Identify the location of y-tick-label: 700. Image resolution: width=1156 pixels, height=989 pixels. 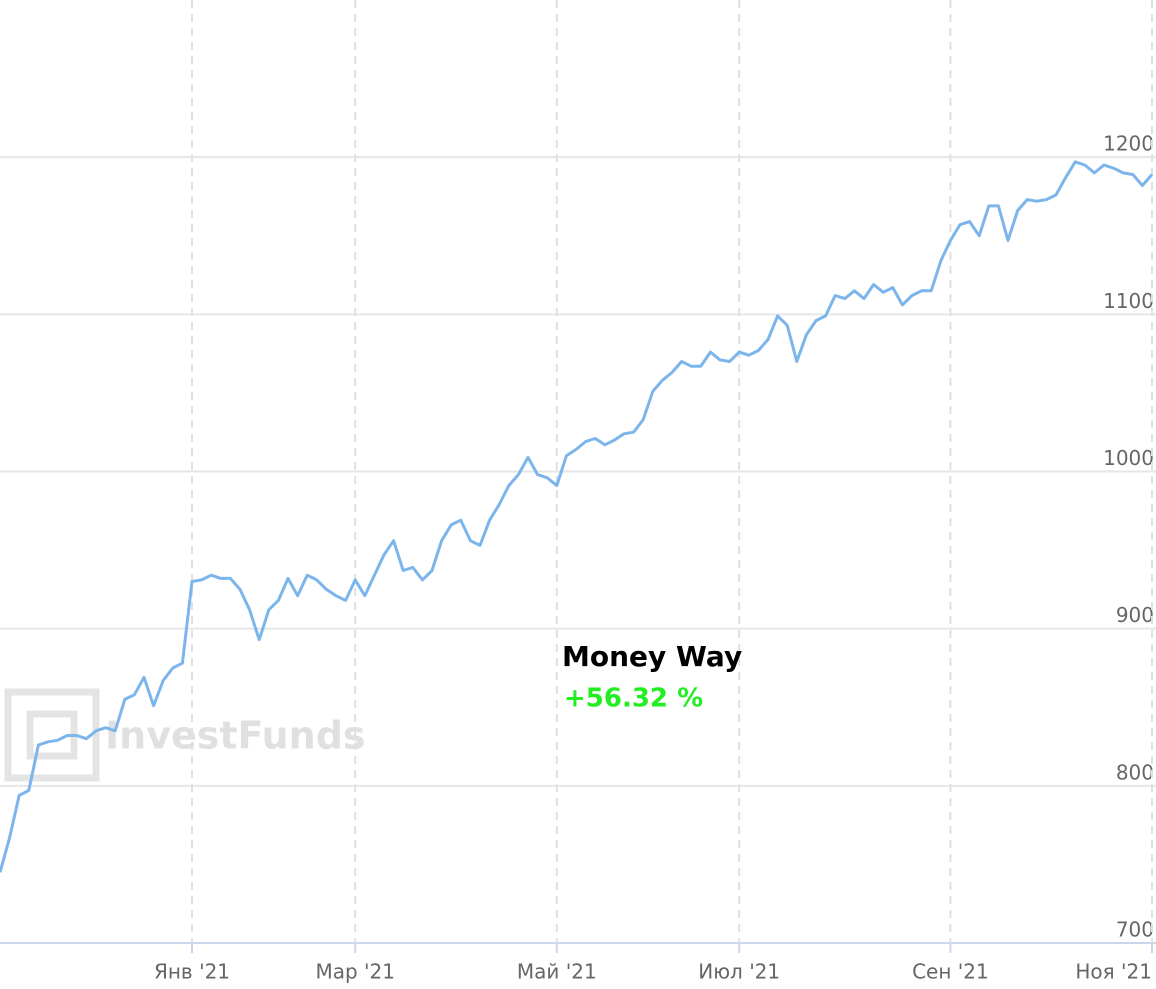
(1135, 930).